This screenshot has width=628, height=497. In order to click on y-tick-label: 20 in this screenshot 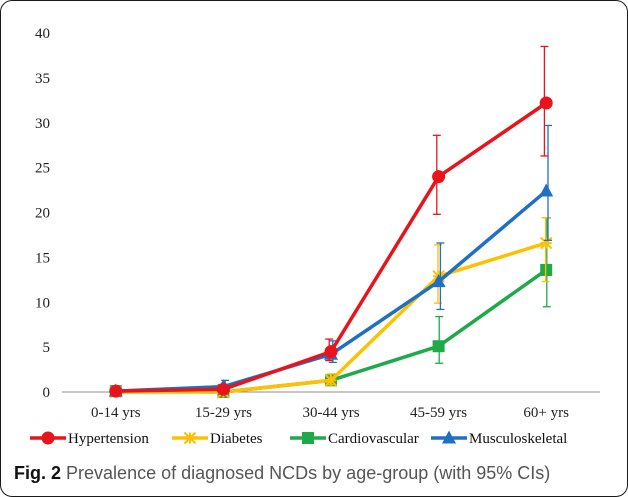, I will do `click(42, 214)`.